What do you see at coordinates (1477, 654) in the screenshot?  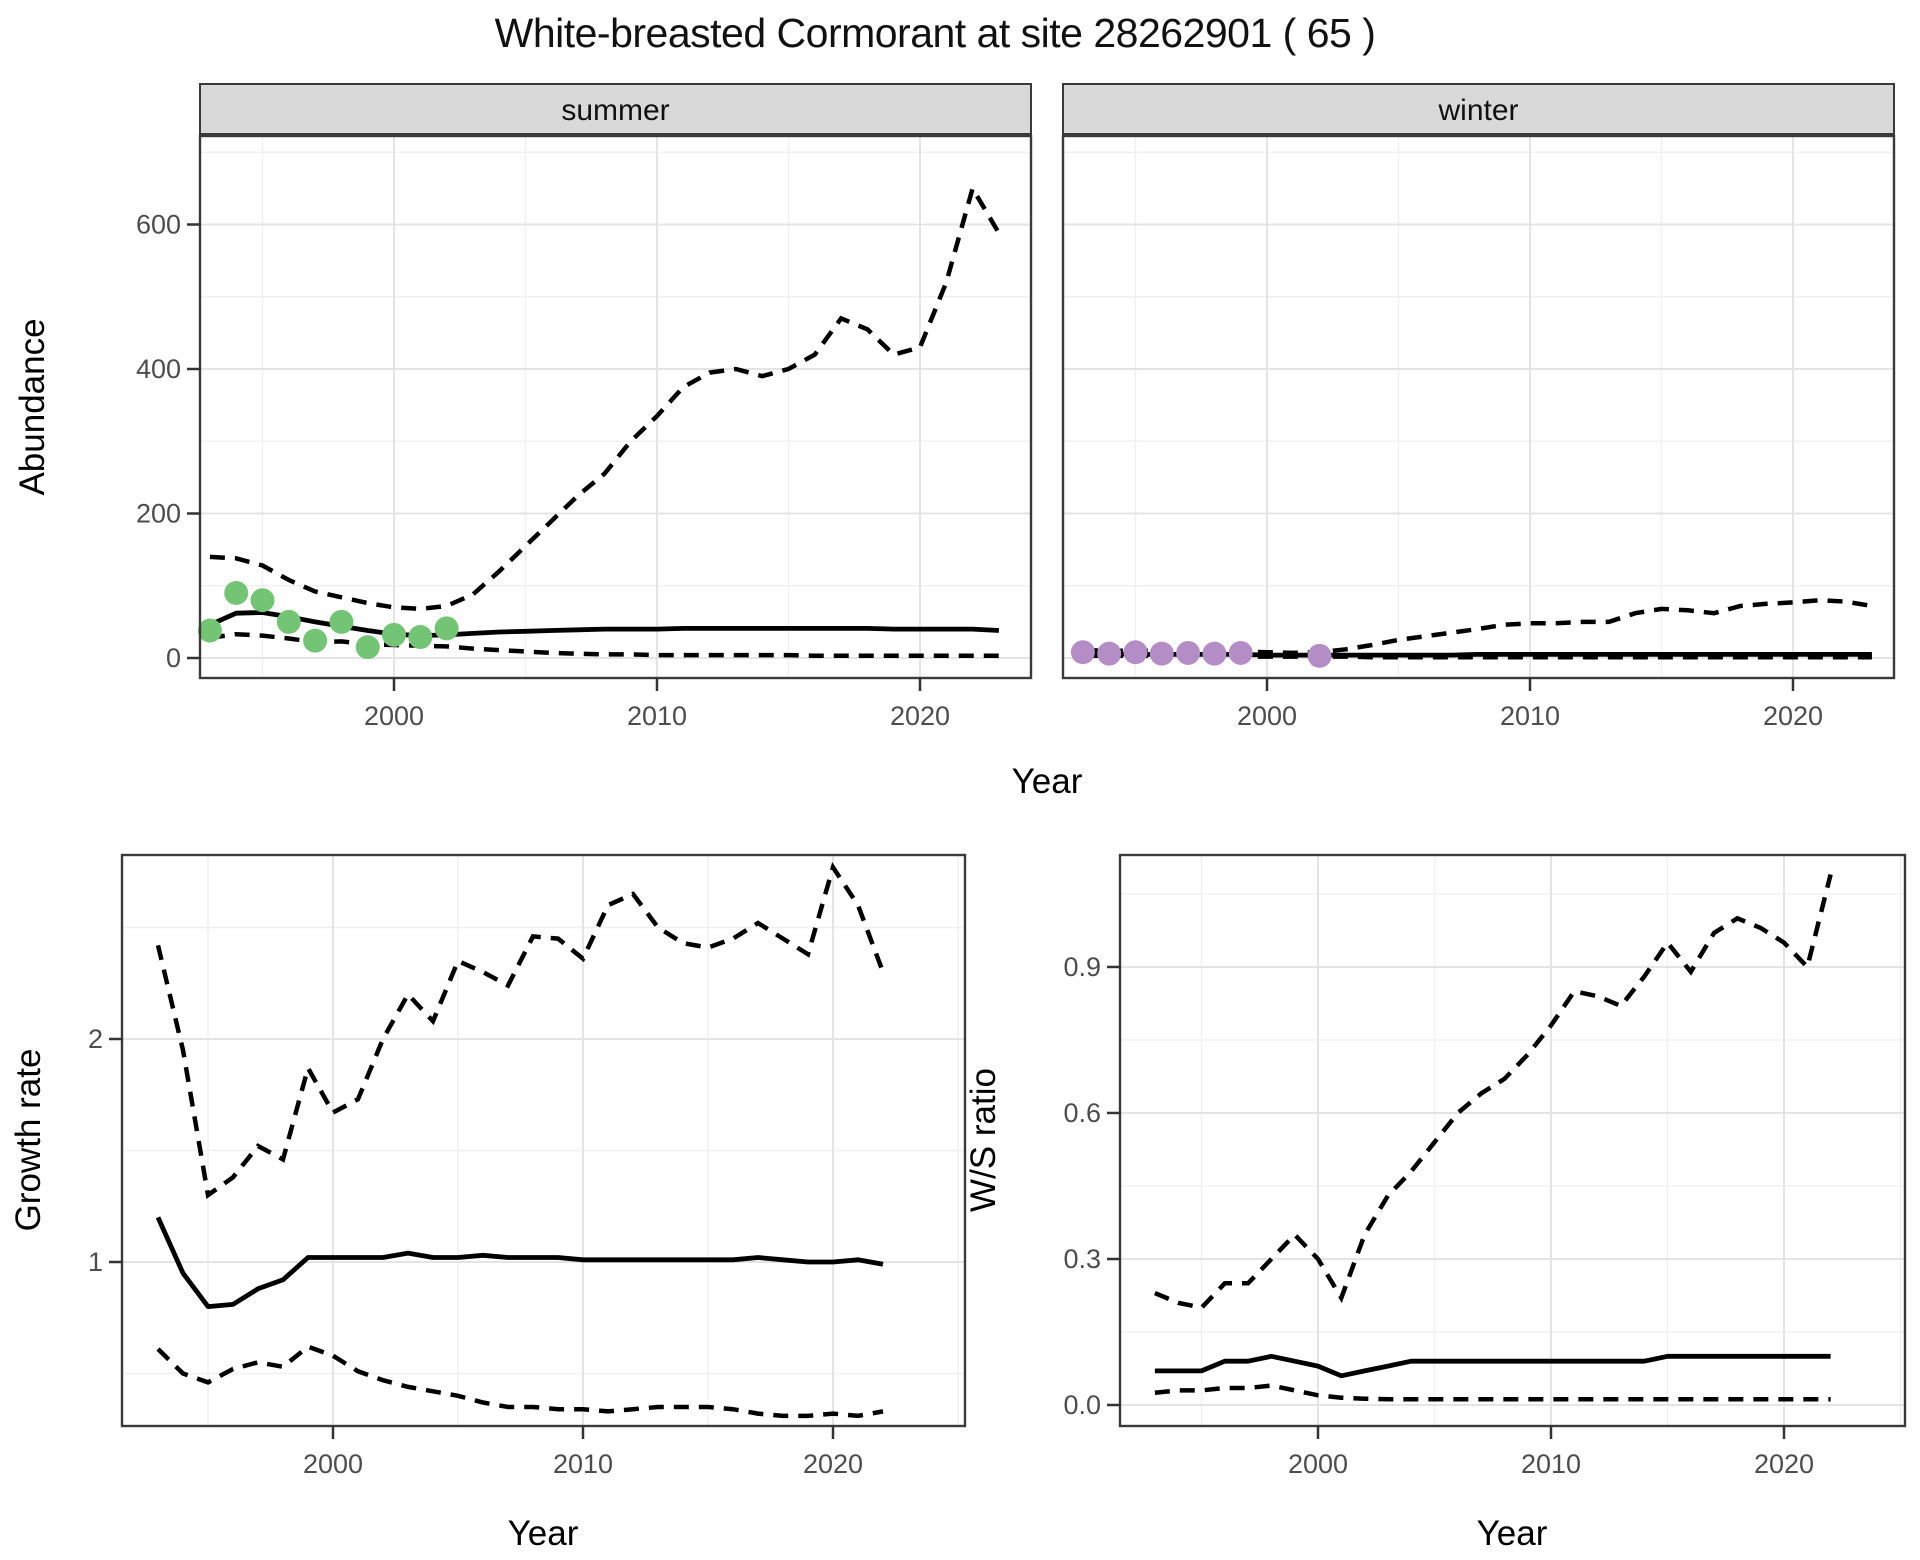 I see `winter-panel-median-line` at bounding box center [1477, 654].